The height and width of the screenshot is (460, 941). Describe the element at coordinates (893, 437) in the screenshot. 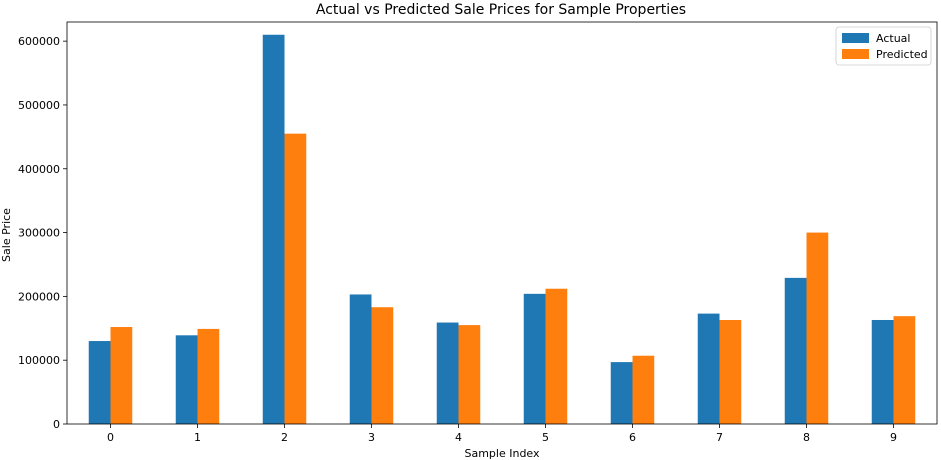

I see `x-tick-label: 9` at that location.